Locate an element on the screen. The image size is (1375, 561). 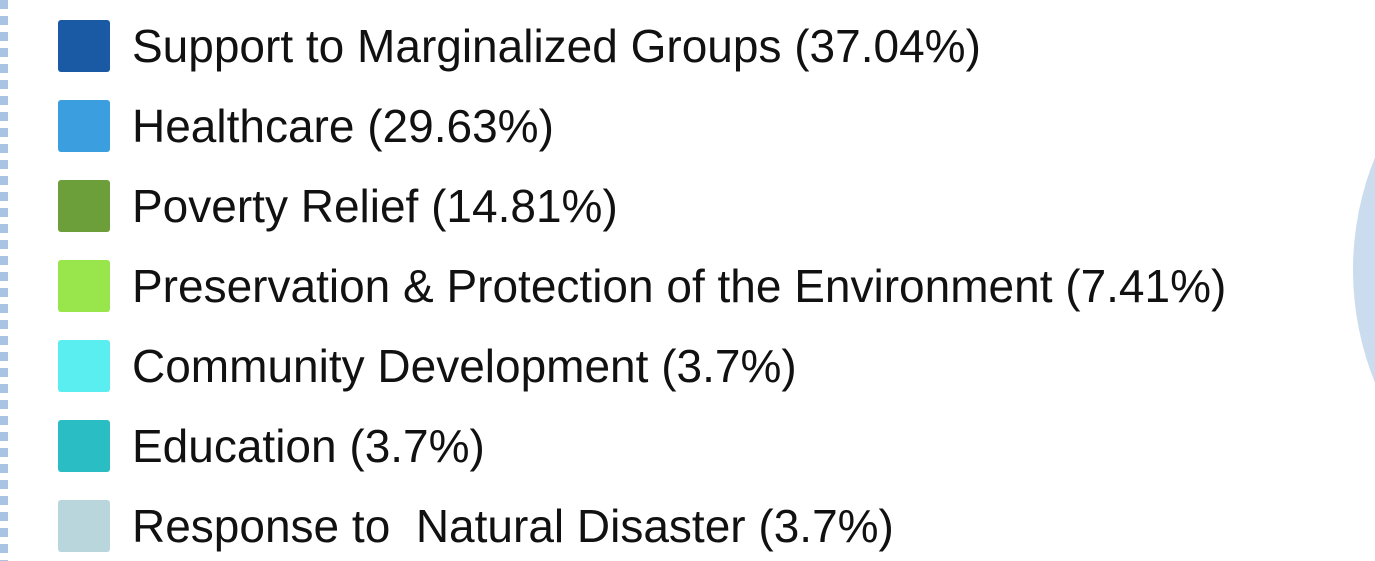
legend-label: Support to Marginalized Groups (37.04%) is located at coordinates (556, 46).